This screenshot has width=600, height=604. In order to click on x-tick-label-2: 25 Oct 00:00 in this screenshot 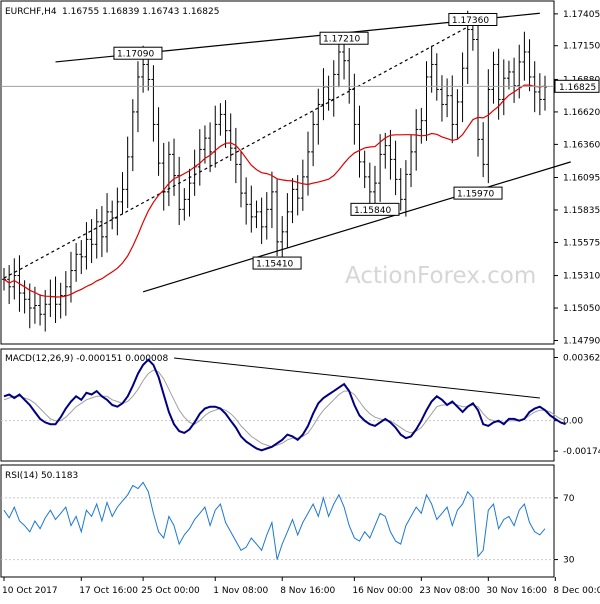, I will do `click(170, 591)`.